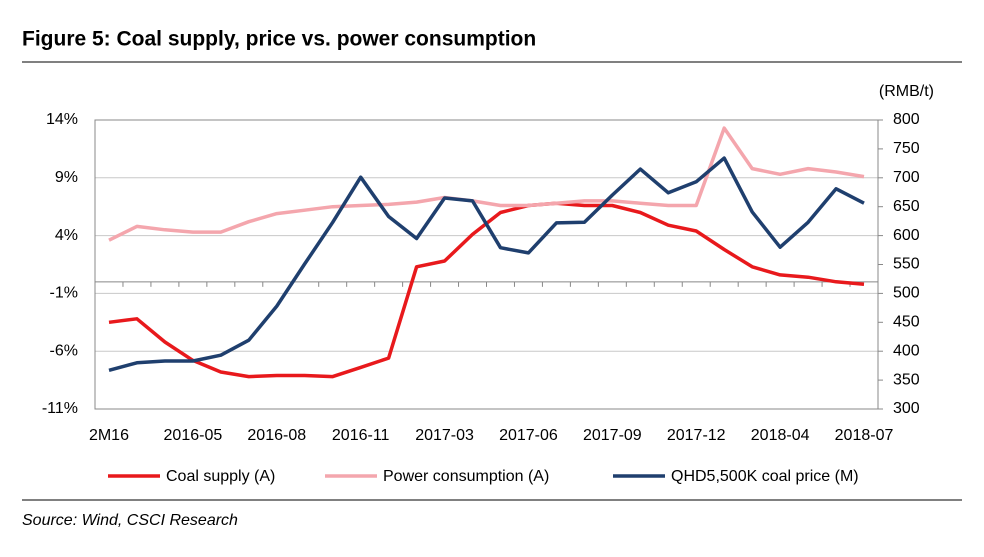 The width and height of the screenshot is (984, 557). Describe the element at coordinates (64, 293) in the screenshot. I see `y-tick-label: -1%` at that location.